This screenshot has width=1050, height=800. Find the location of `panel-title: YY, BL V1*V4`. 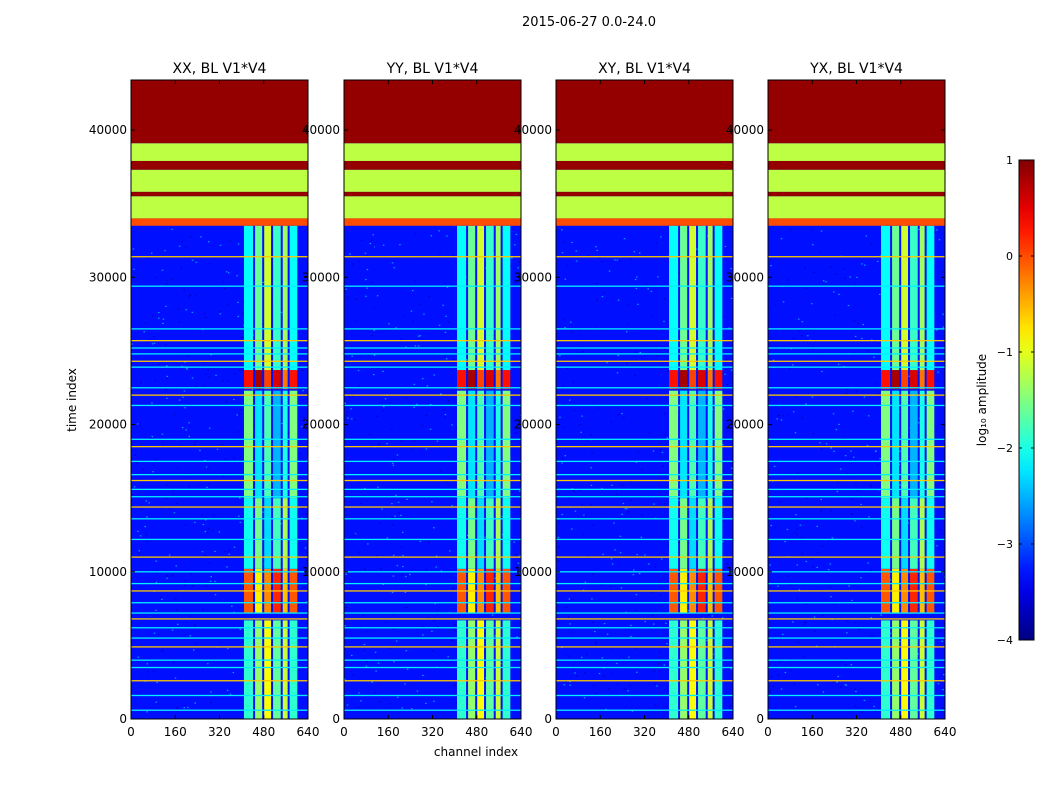

panel-title: YY, BL V1*V4 is located at coordinates (432, 69).